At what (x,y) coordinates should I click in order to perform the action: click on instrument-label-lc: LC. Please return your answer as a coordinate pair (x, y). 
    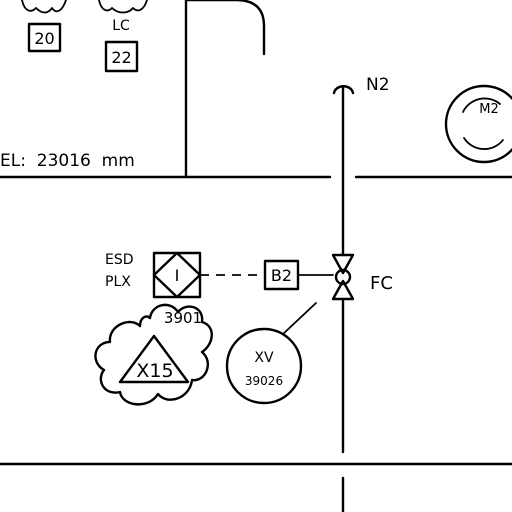
    Looking at the image, I should click on (121, 26).